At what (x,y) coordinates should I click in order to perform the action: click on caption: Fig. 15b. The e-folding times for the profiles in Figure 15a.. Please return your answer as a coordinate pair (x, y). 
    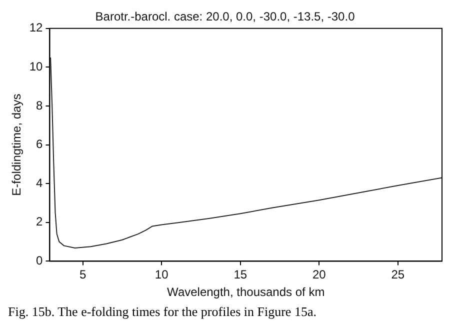
    Looking at the image, I should click on (163, 312).